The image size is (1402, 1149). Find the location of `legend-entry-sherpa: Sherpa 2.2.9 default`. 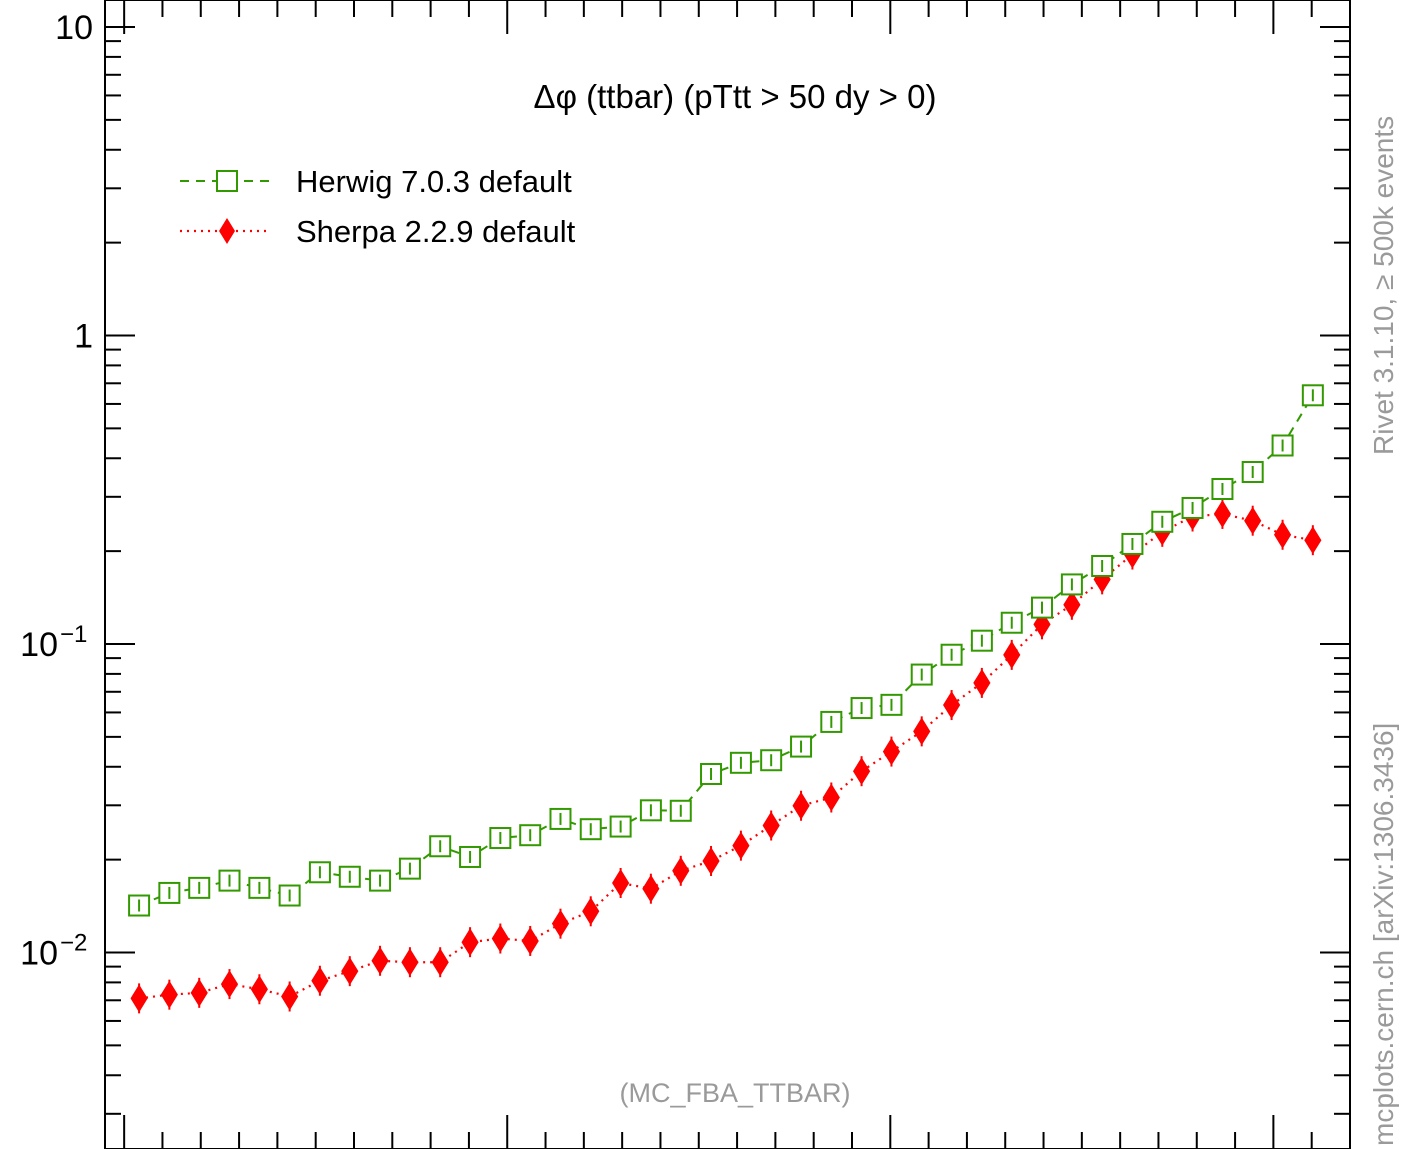

legend-entry-sherpa: Sherpa 2.2.9 default is located at coordinates (378, 231).